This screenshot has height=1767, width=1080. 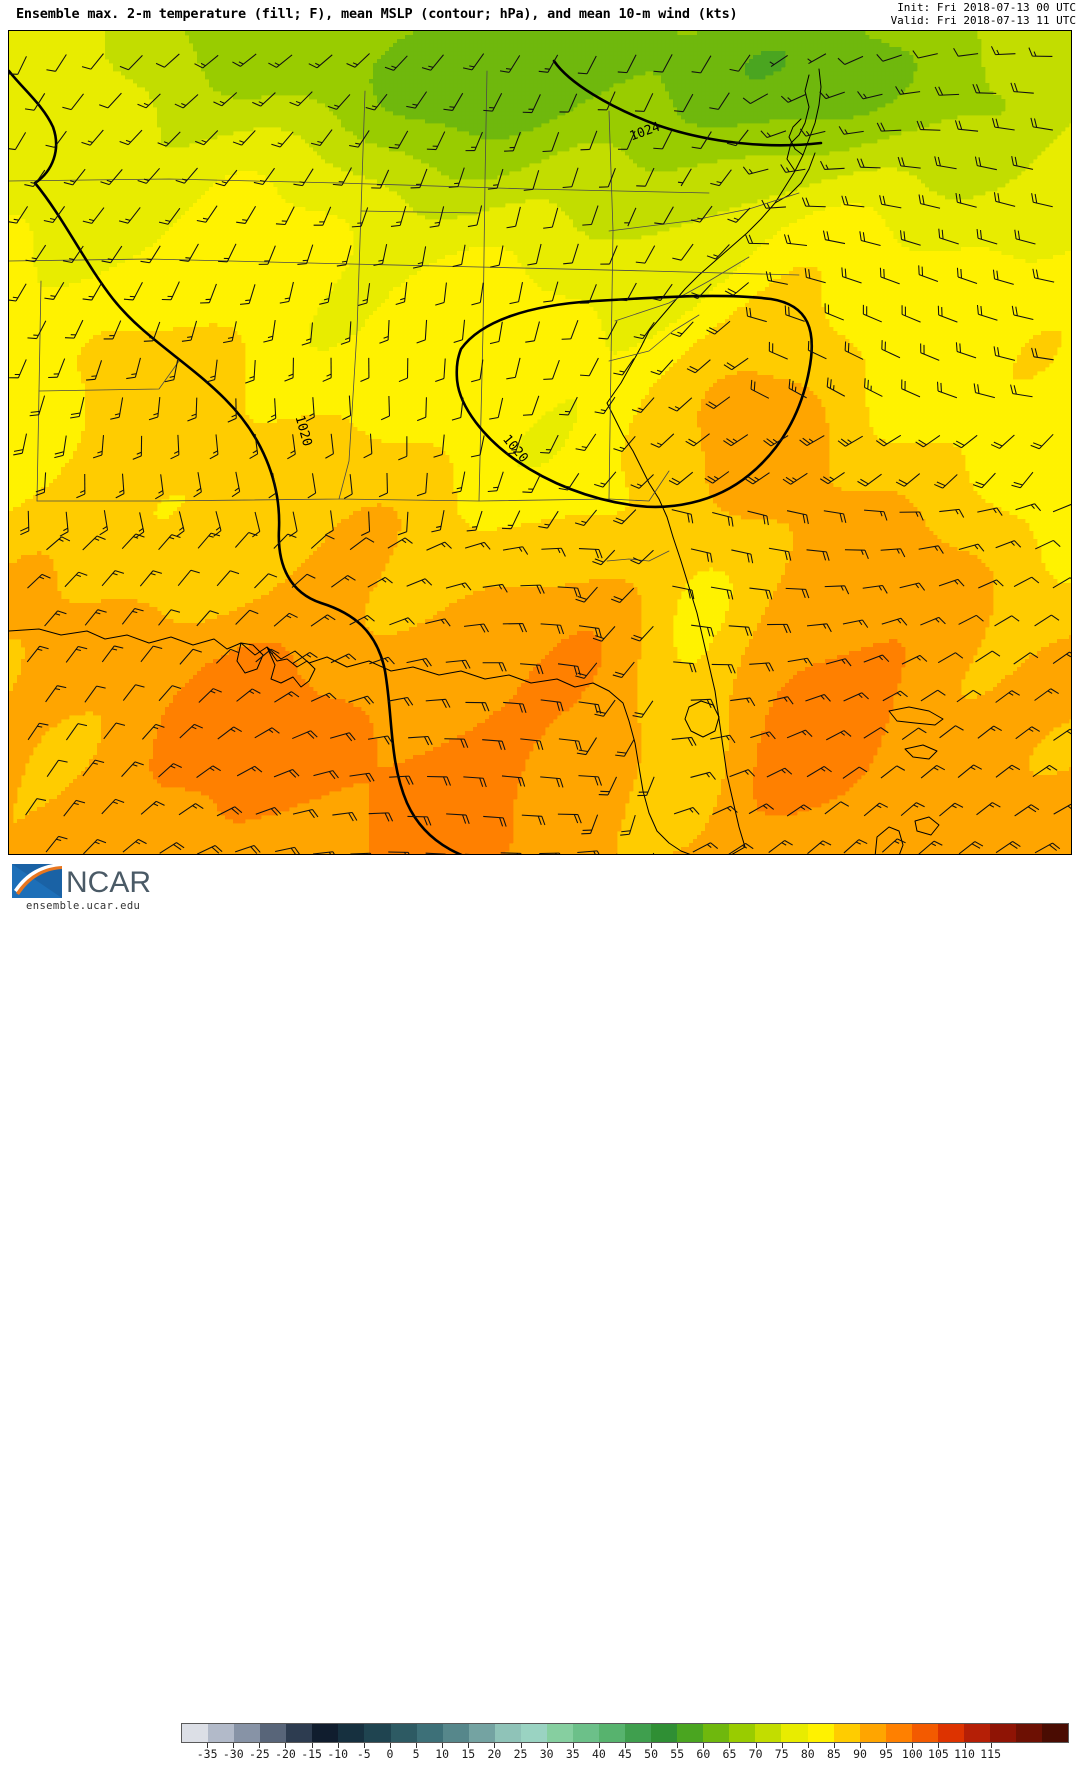 What do you see at coordinates (207, 1754) in the screenshot?
I see `colorbar-tick-label: -35` at bounding box center [207, 1754].